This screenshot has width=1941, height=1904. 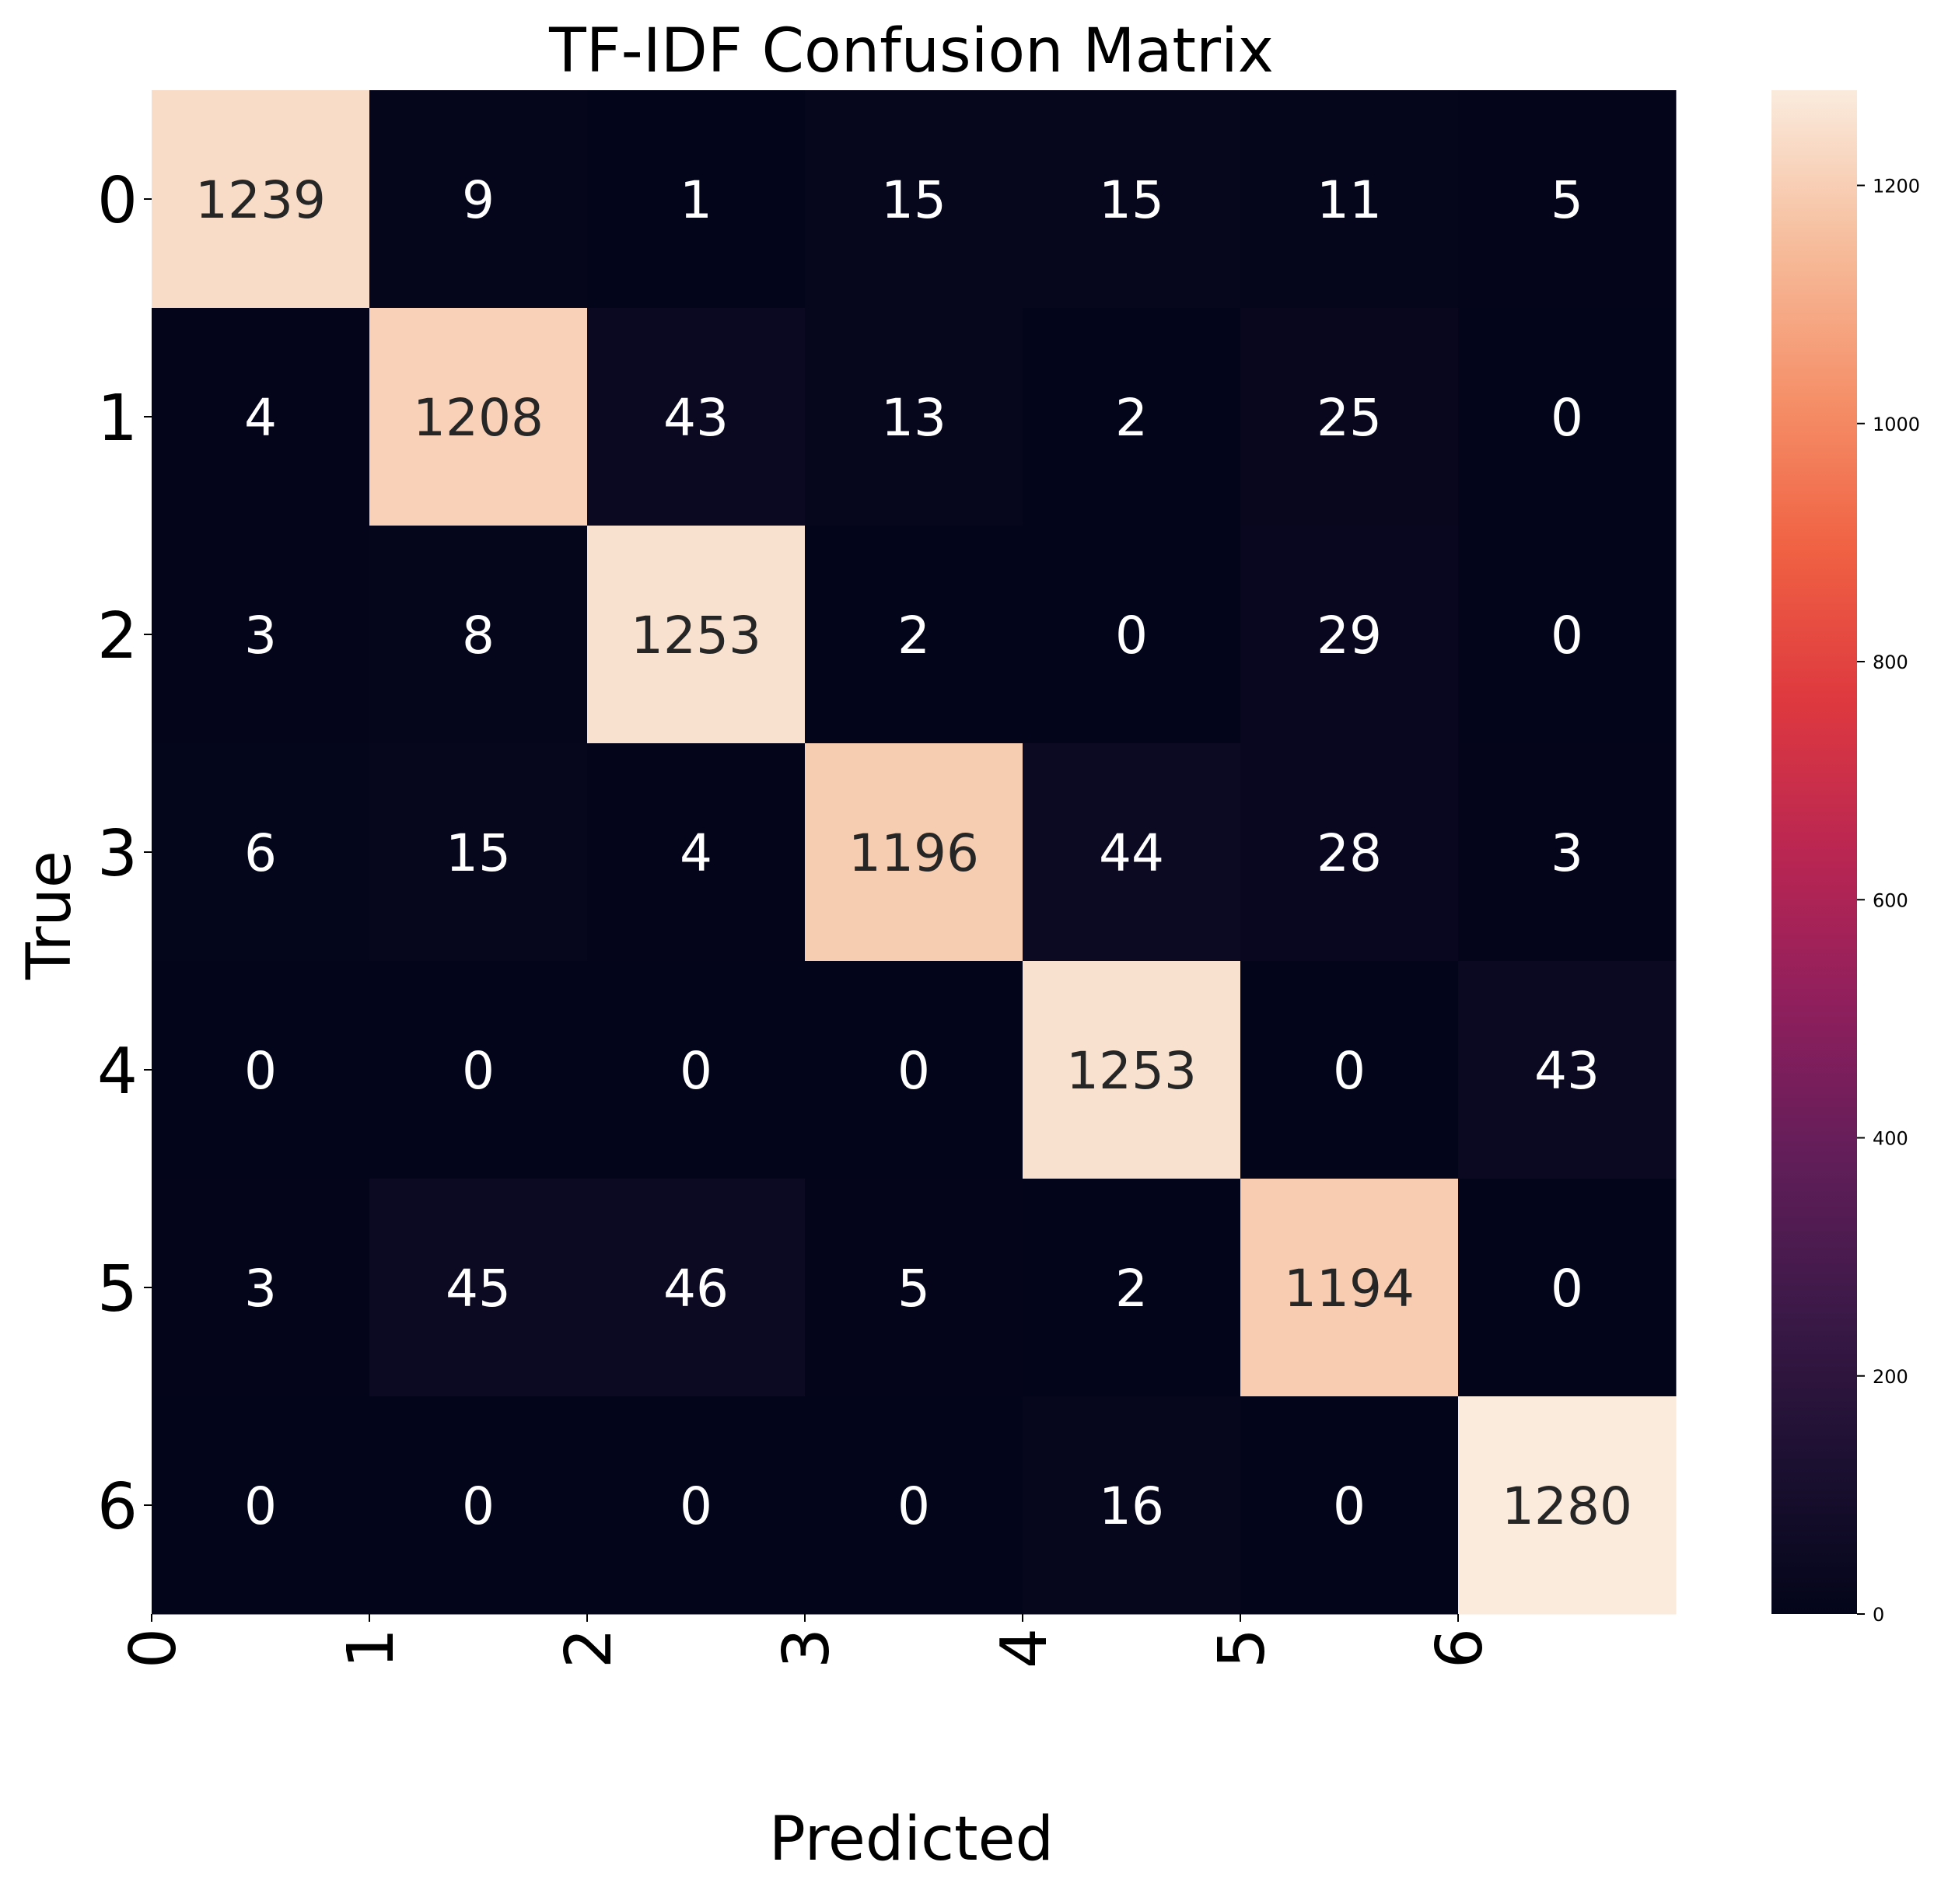 What do you see at coordinates (1242, 1648) in the screenshot?
I see `x-tick-label: 5` at bounding box center [1242, 1648].